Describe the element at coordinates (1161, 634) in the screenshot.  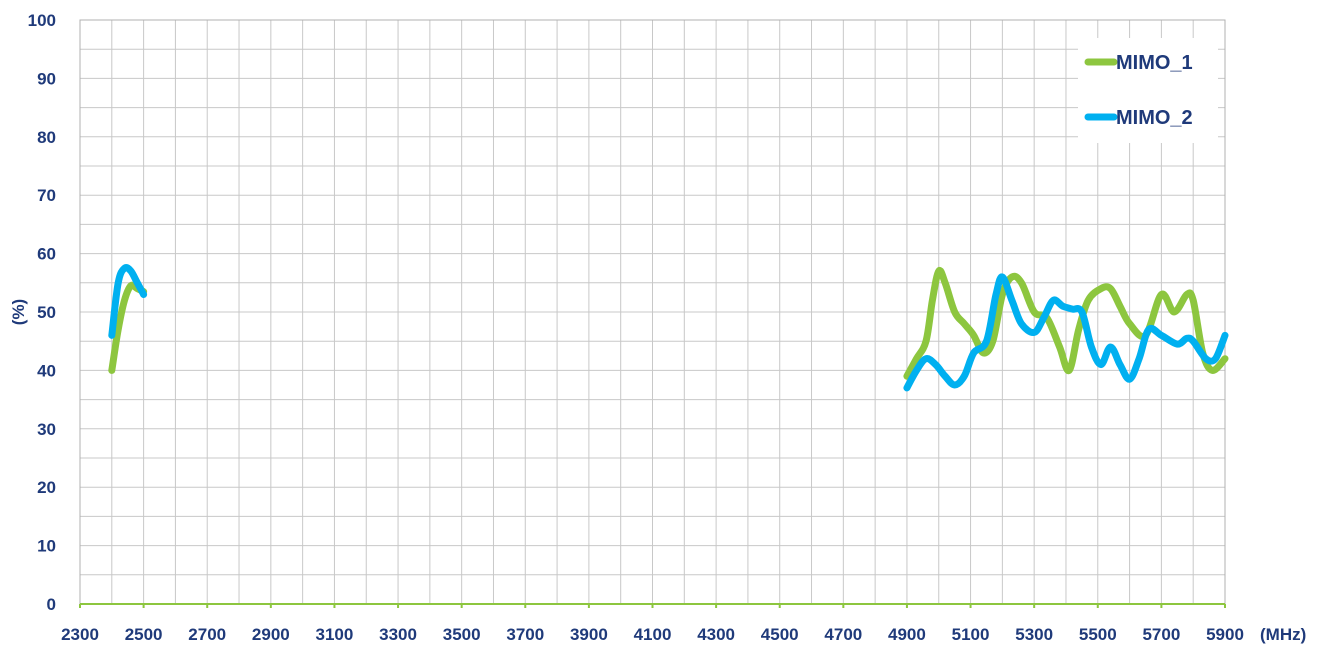
I see `x-tick-label: 5700` at that location.